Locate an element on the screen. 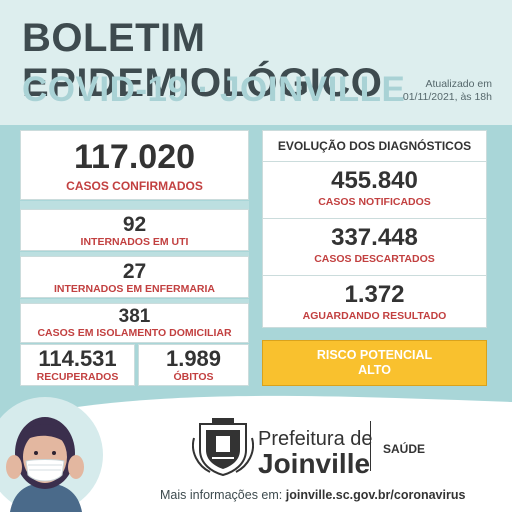  home-isolation-card: 381 CASOS EM ISOLAMENTO DOMICILIAR is located at coordinates (134, 323).